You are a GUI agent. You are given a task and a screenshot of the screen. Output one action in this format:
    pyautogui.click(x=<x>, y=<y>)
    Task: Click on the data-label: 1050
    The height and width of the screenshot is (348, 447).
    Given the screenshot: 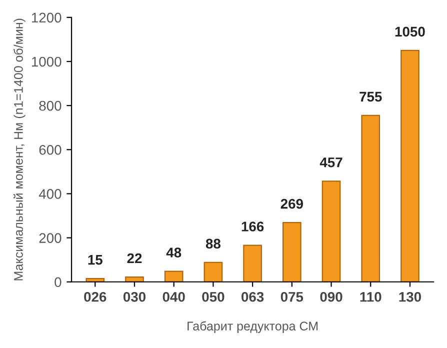 What is the action you would take?
    pyautogui.click(x=410, y=31)
    